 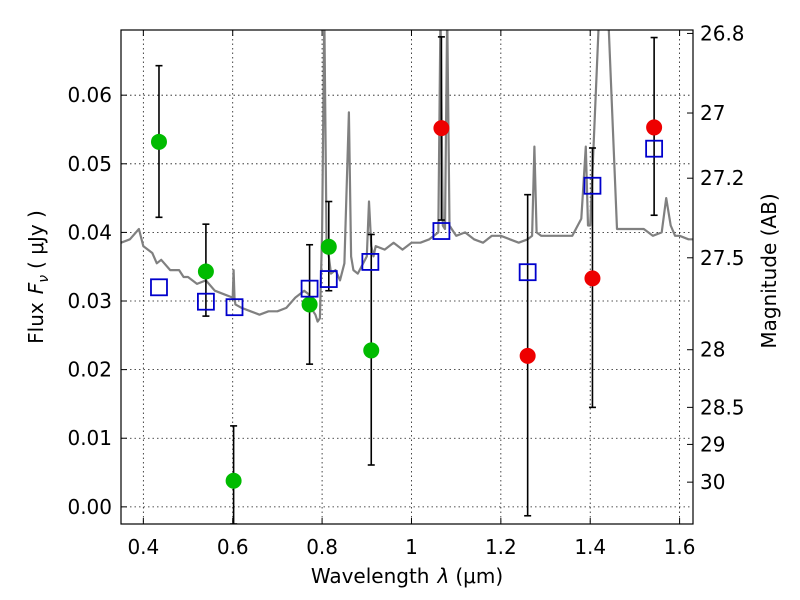 What do you see at coordinates (89, 232) in the screenshot?
I see `y-tick-label: 0.04` at bounding box center [89, 232].